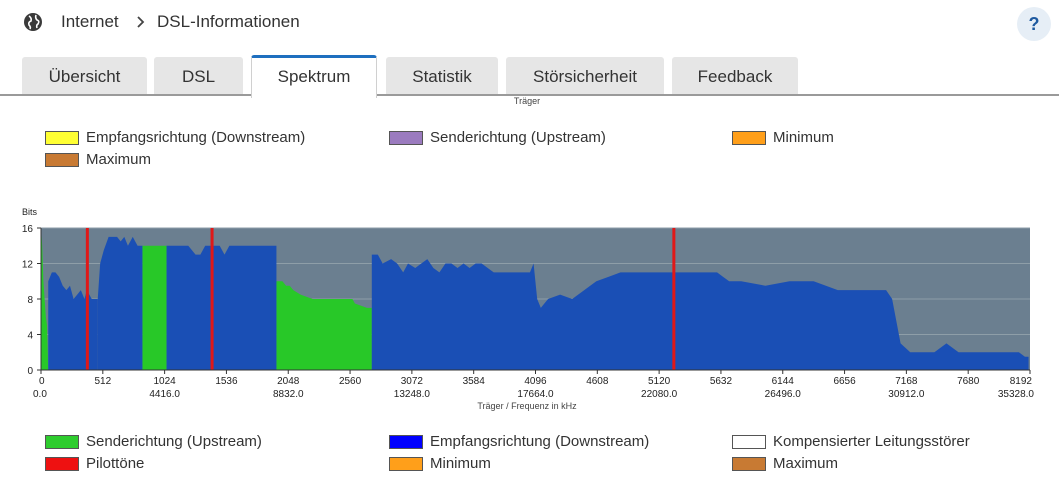 The width and height of the screenshot is (1059, 497). What do you see at coordinates (906, 381) in the screenshot?
I see `x-tick-label: 7168` at bounding box center [906, 381].